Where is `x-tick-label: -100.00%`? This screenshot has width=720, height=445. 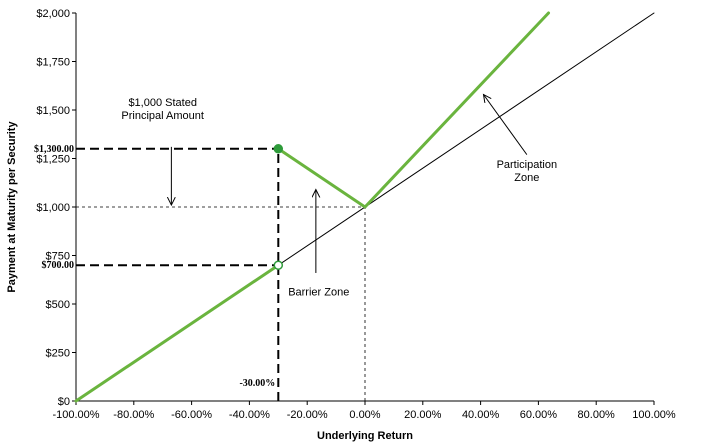
x-tick-label: -100.00% is located at coordinates (75, 415).